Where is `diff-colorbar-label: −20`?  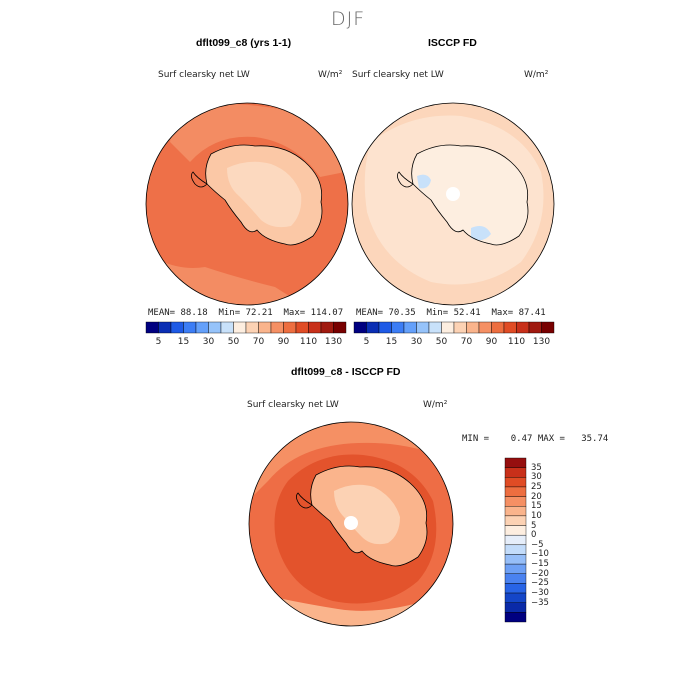
diff-colorbar-label: −20 is located at coordinates (540, 573).